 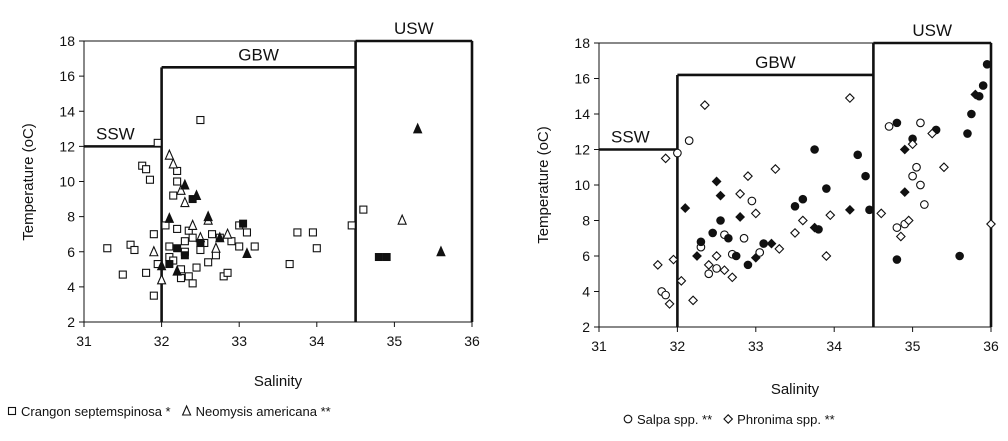 What do you see at coordinates (274, 207) in the screenshot?
I see `data-points` at bounding box center [274, 207].